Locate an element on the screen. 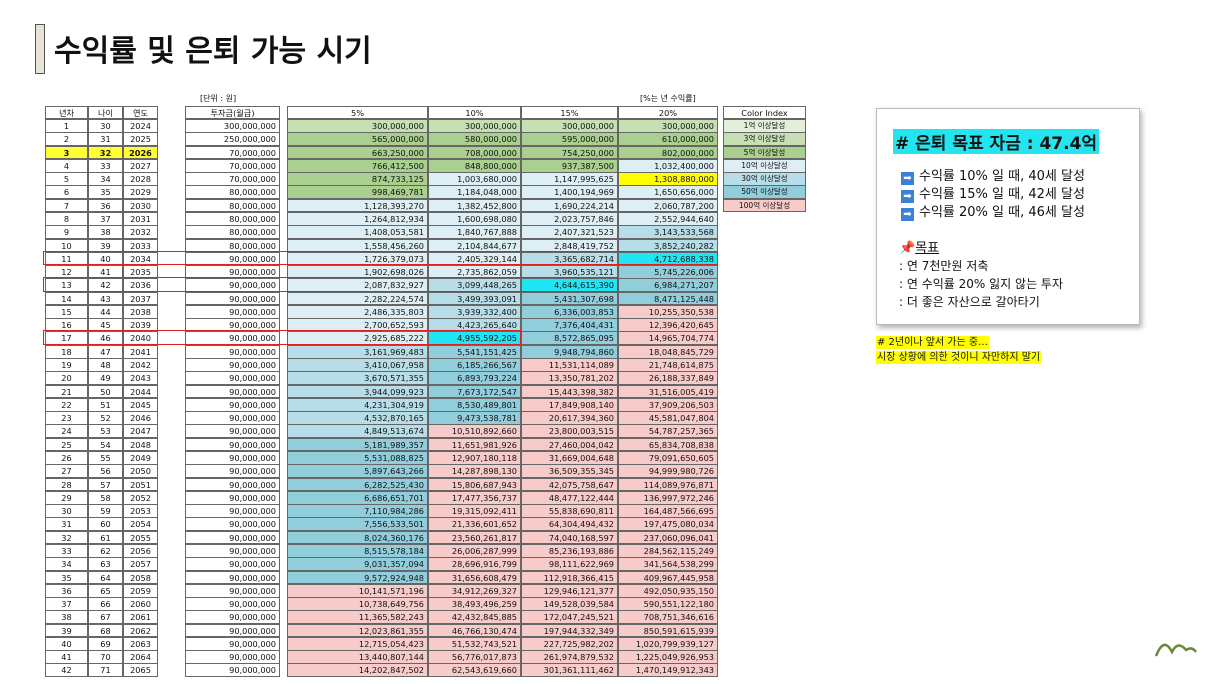 Image resolution: width=1216 pixels, height=684 pixels. table-cell: 52 is located at coordinates (105, 418).